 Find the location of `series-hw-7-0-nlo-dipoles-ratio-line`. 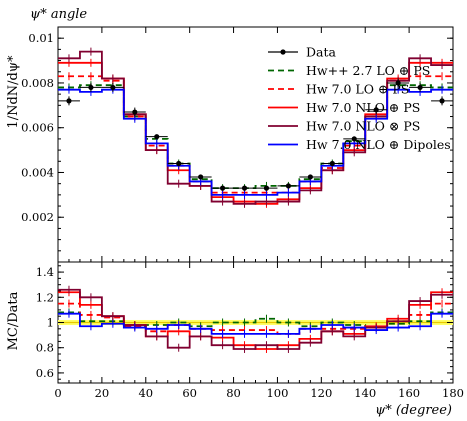

series-hw-7-0-nlo-dipoles-ratio-line is located at coordinates (255, 323).